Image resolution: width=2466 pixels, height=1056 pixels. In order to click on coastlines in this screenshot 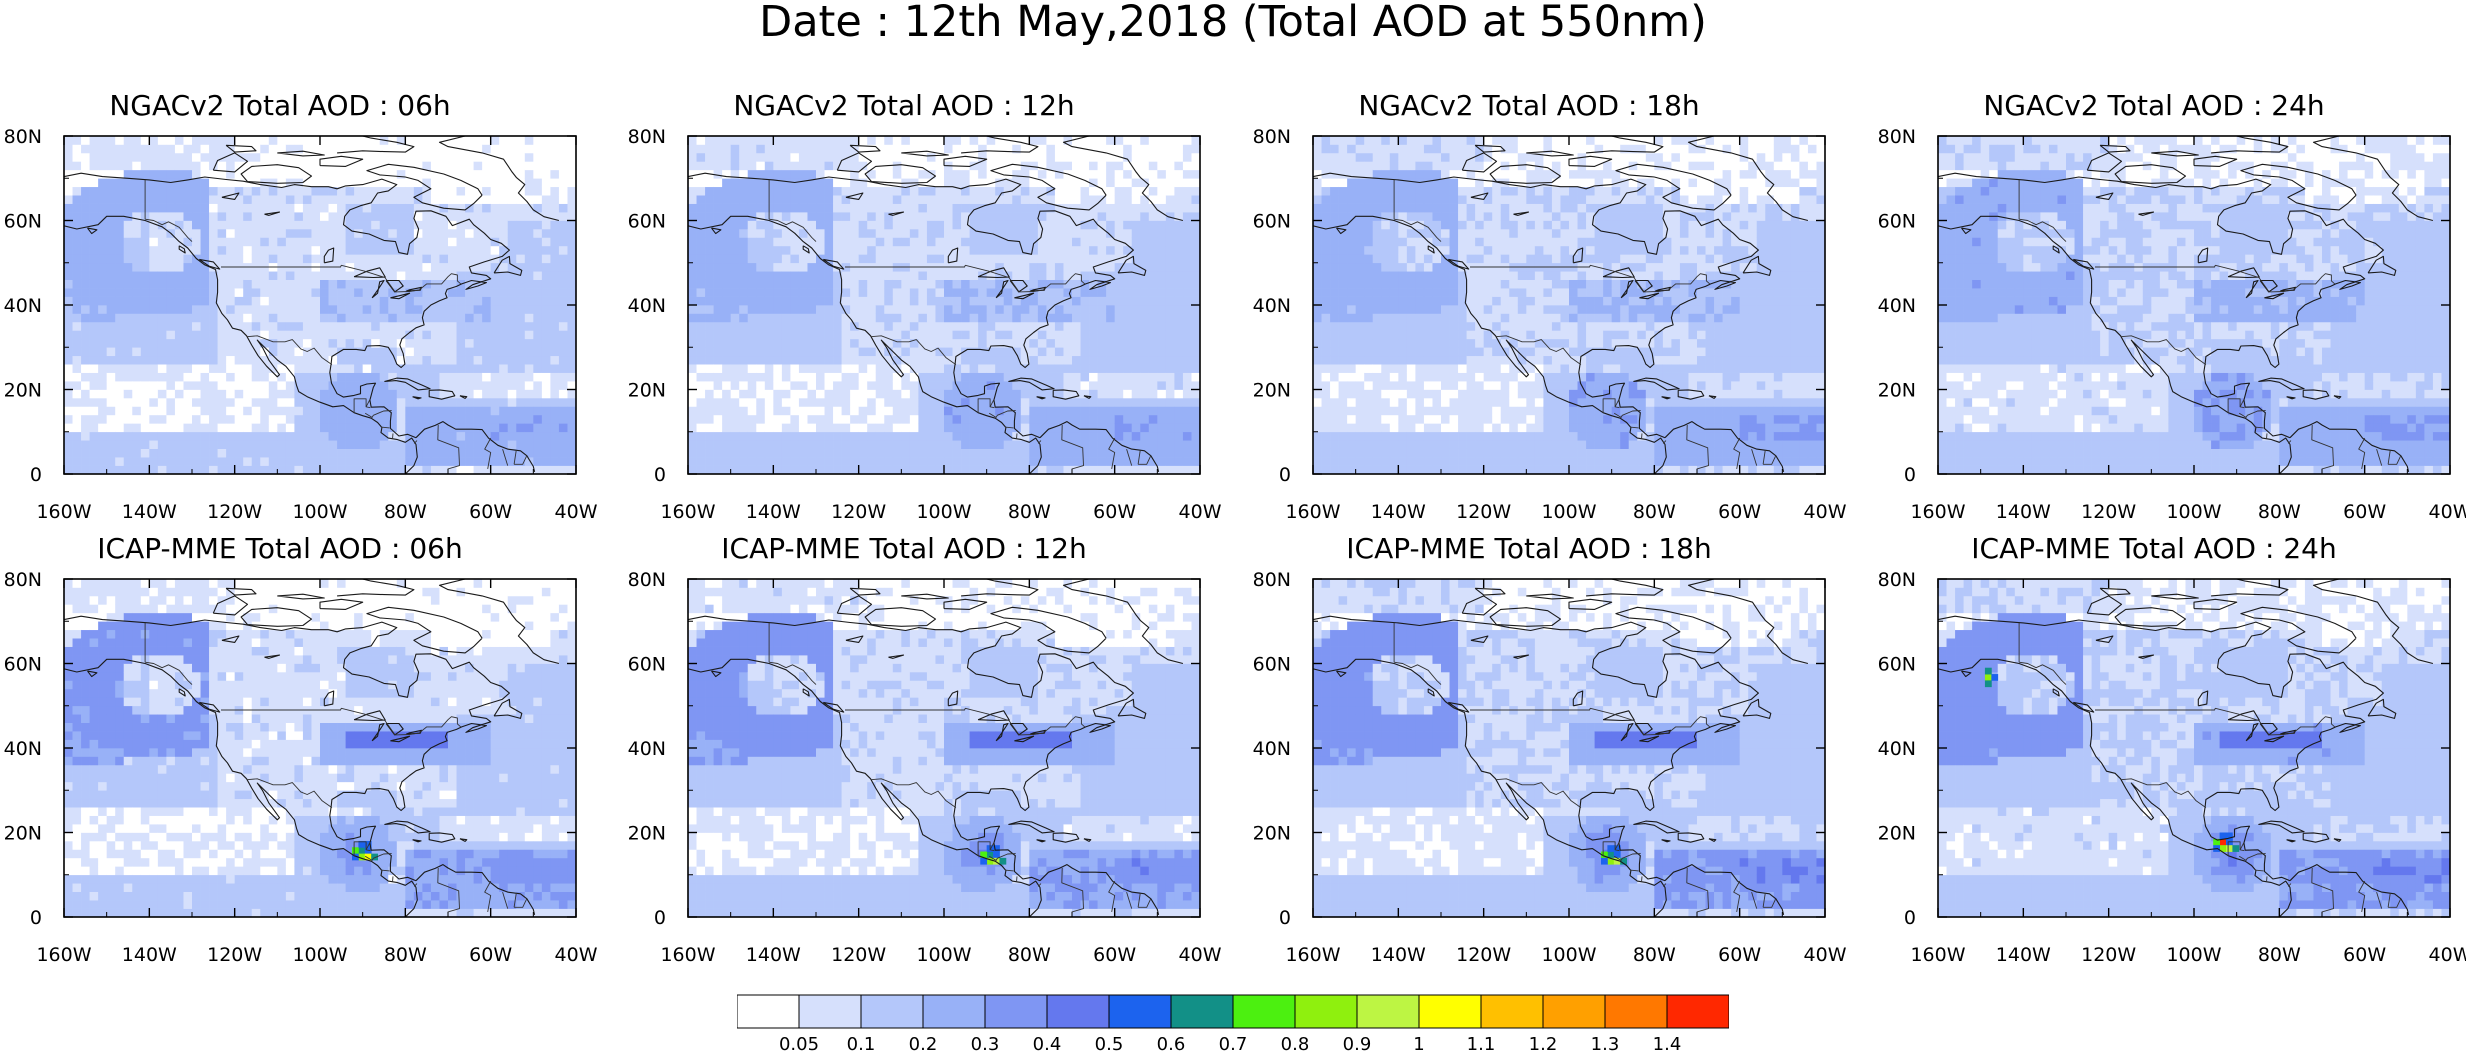, I will do `click(312, 305)`.